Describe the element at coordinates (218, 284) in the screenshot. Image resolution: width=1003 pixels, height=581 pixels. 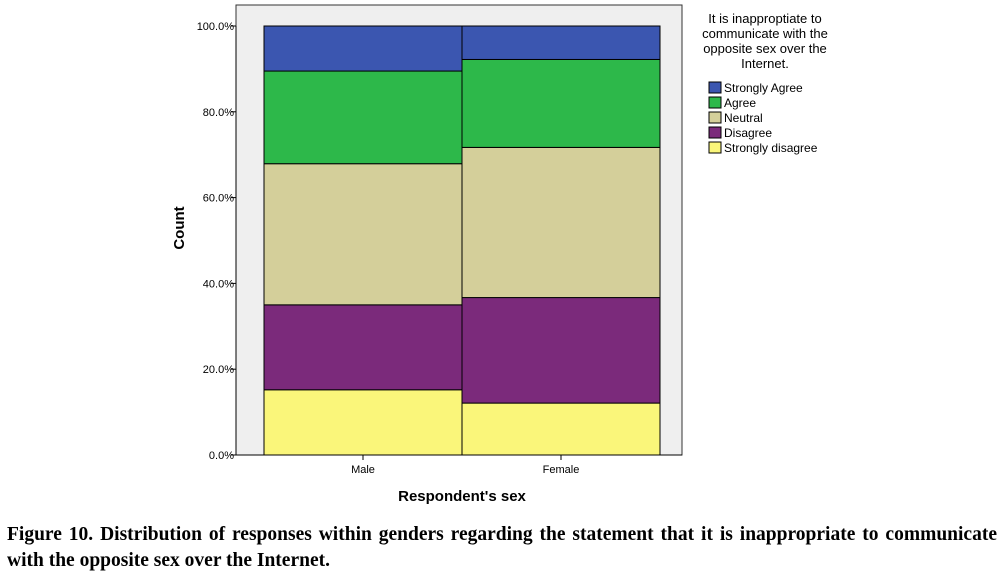
I see `y-tick-label: 40.0%` at that location.